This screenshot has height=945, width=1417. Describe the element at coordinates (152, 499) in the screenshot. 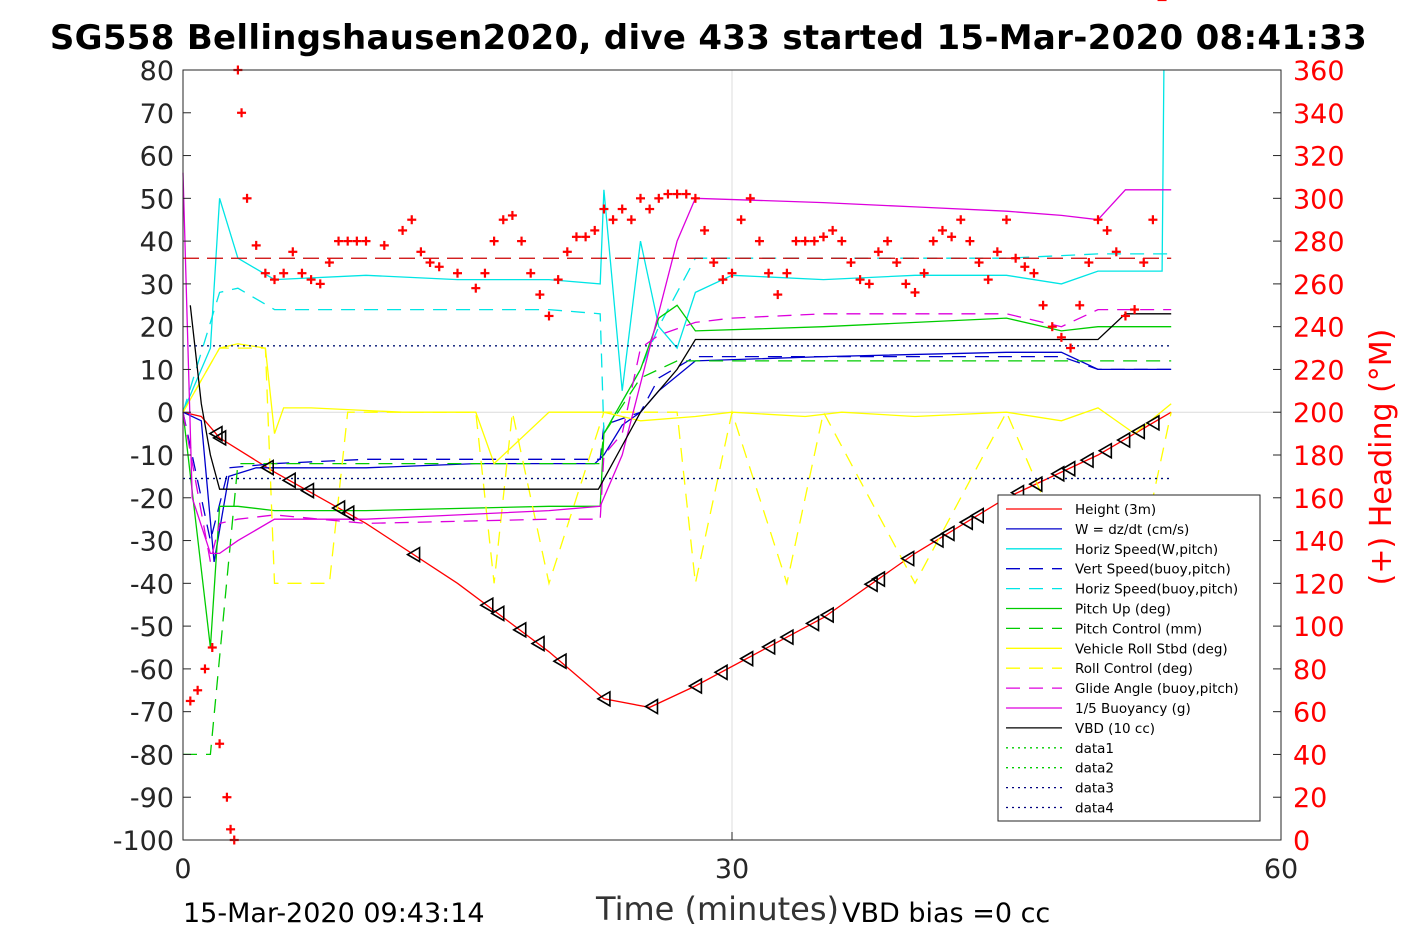

I see `y-tick-label: -20` at that location.